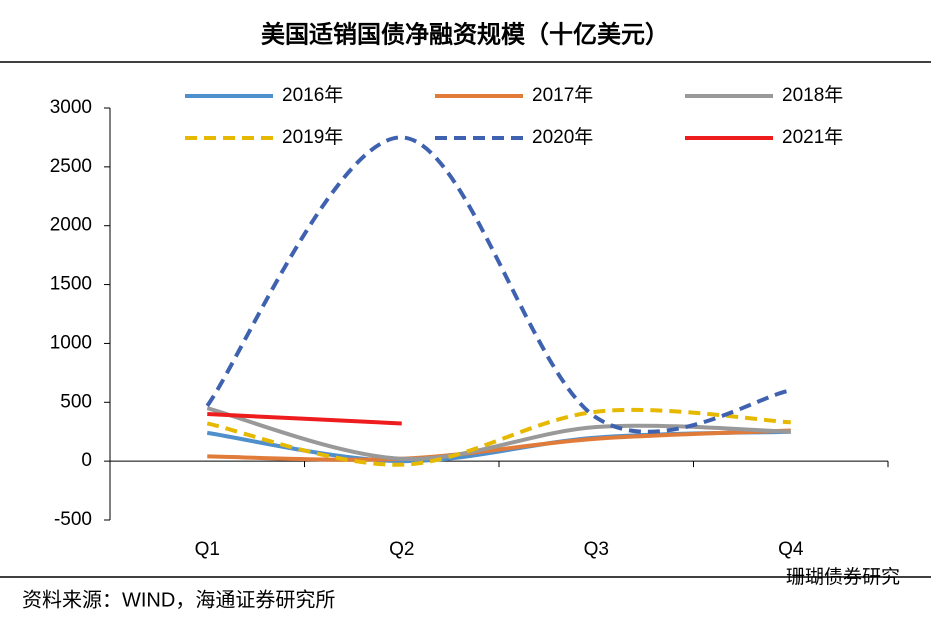 This screenshot has height=624, width=931. I want to click on x-tick-label: Q2, so click(401, 549).